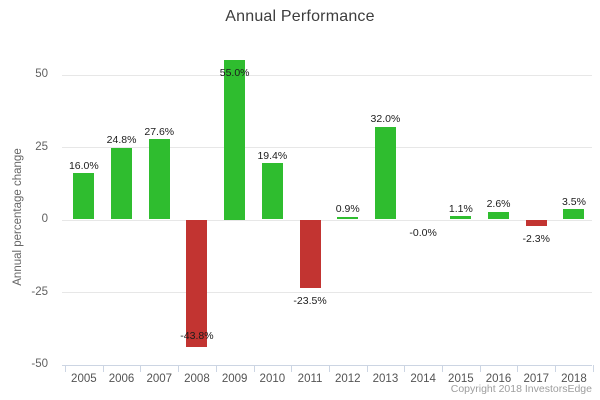 The height and width of the screenshot is (400, 600). What do you see at coordinates (499, 215) in the screenshot?
I see `bar-2016` at bounding box center [499, 215].